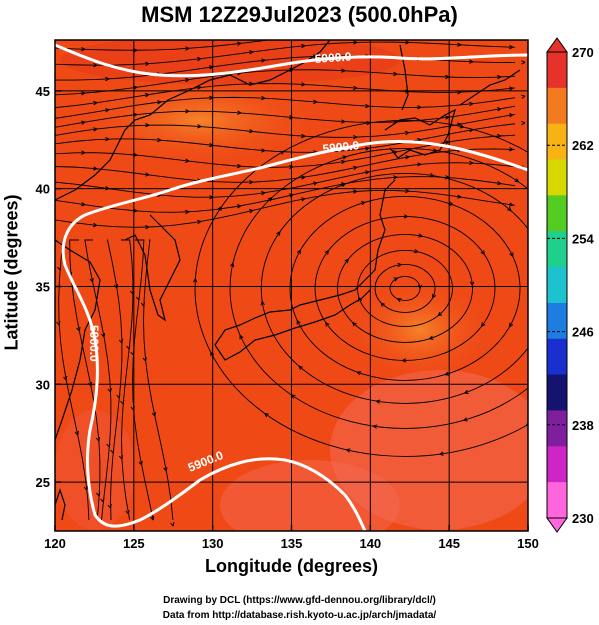  Describe the element at coordinates (213, 543) in the screenshot. I see `x-tick-label: 130` at that location.